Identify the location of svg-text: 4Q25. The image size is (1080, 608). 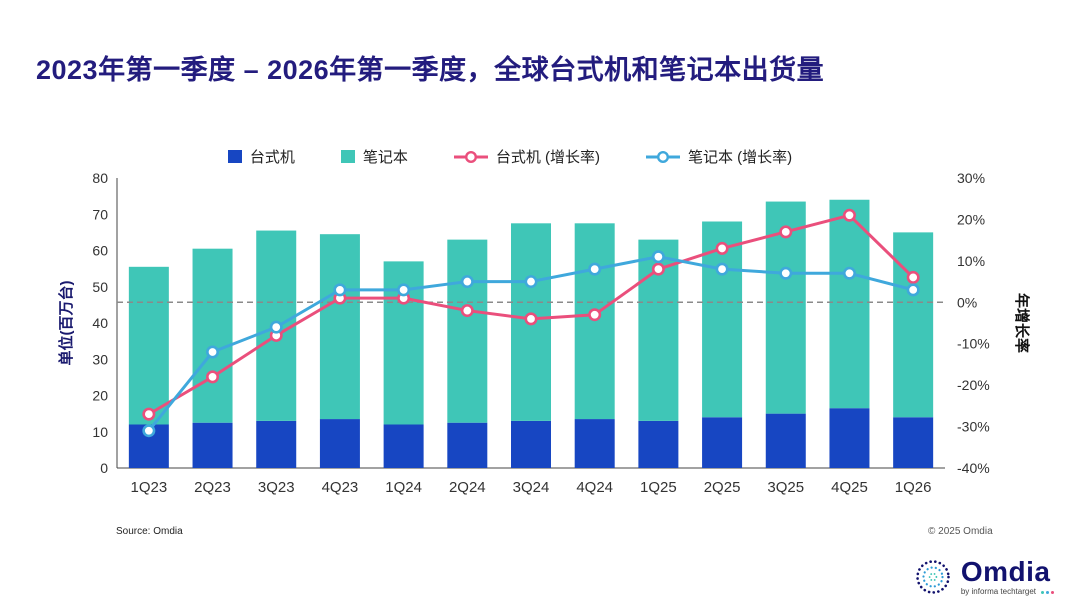
(849, 487).